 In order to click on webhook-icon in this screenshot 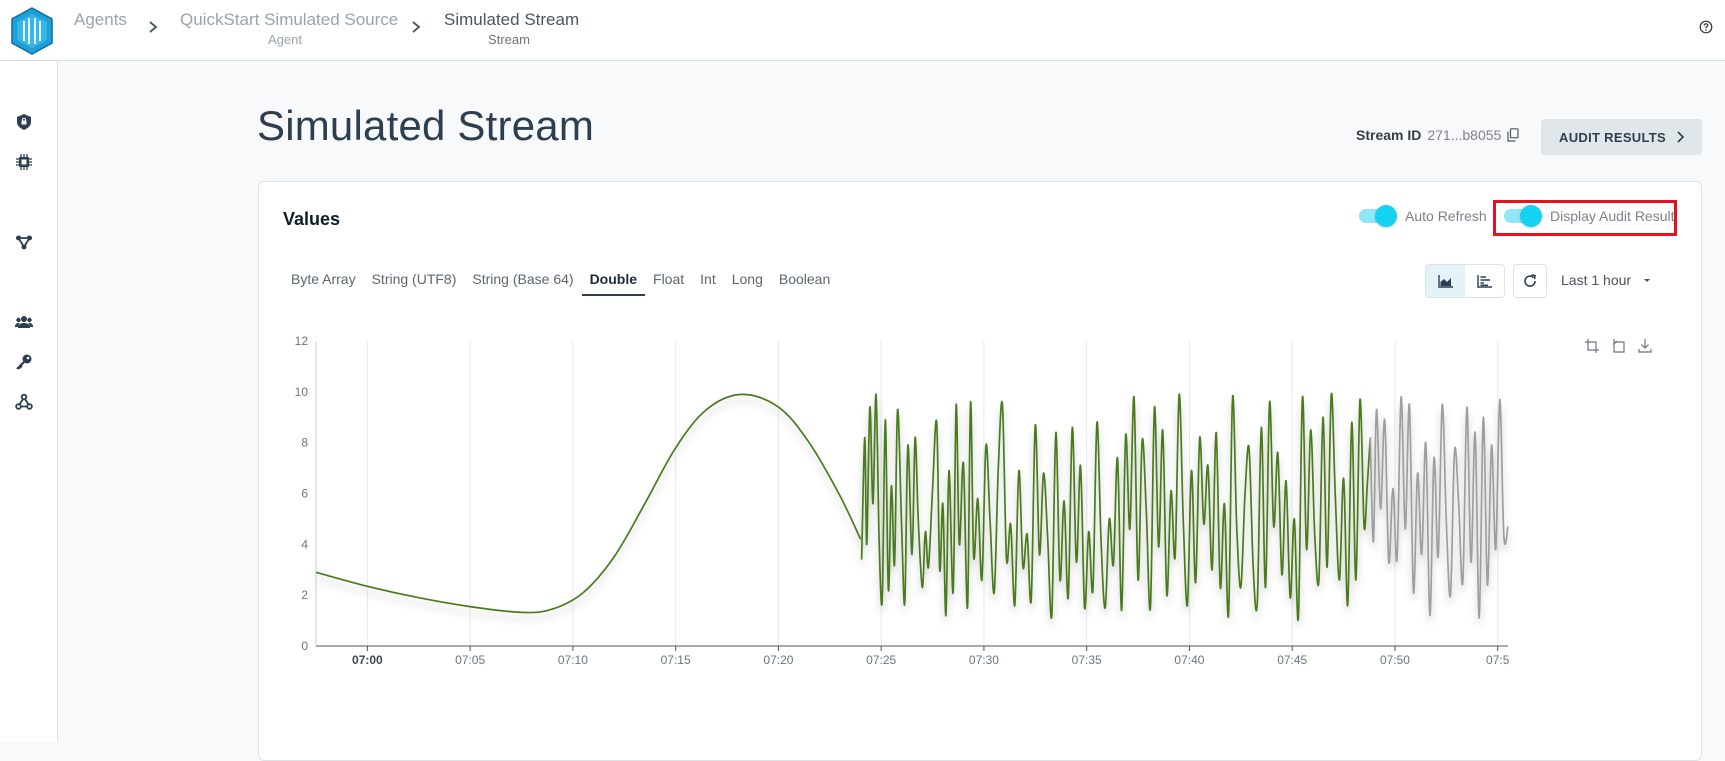, I will do `click(24, 402)`.